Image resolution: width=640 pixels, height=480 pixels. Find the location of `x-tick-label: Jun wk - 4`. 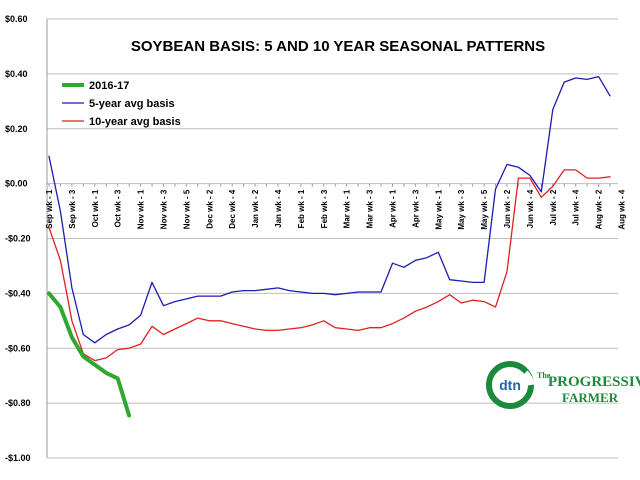

x-tick-label: Jun wk - 4 is located at coordinates (530, 208).